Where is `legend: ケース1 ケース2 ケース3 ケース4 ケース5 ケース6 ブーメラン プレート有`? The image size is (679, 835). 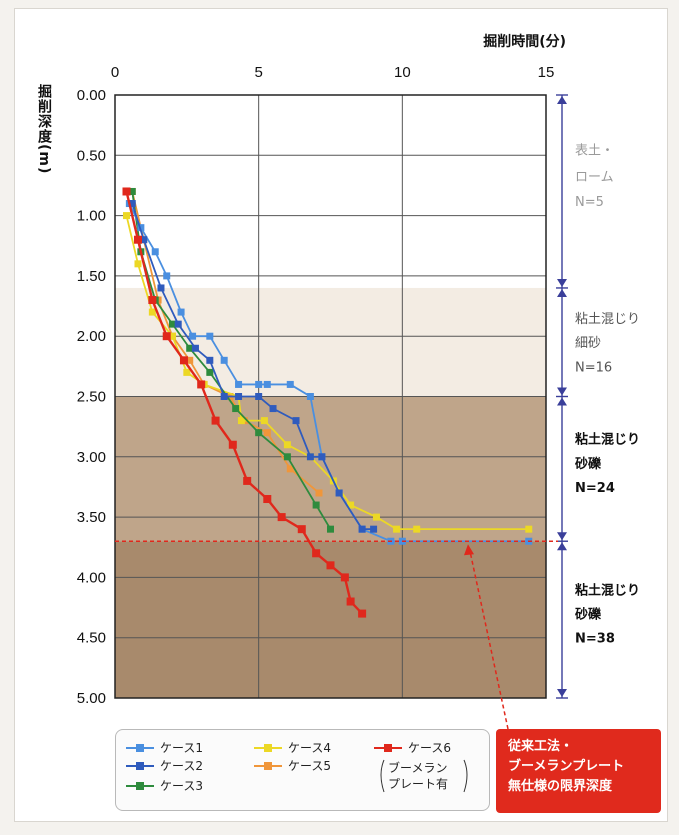
legend: ケース1 ケース2 ケース3 ケース4 ケース5 ケース6 ブーメラン プレート有 is located at coordinates (302, 770).